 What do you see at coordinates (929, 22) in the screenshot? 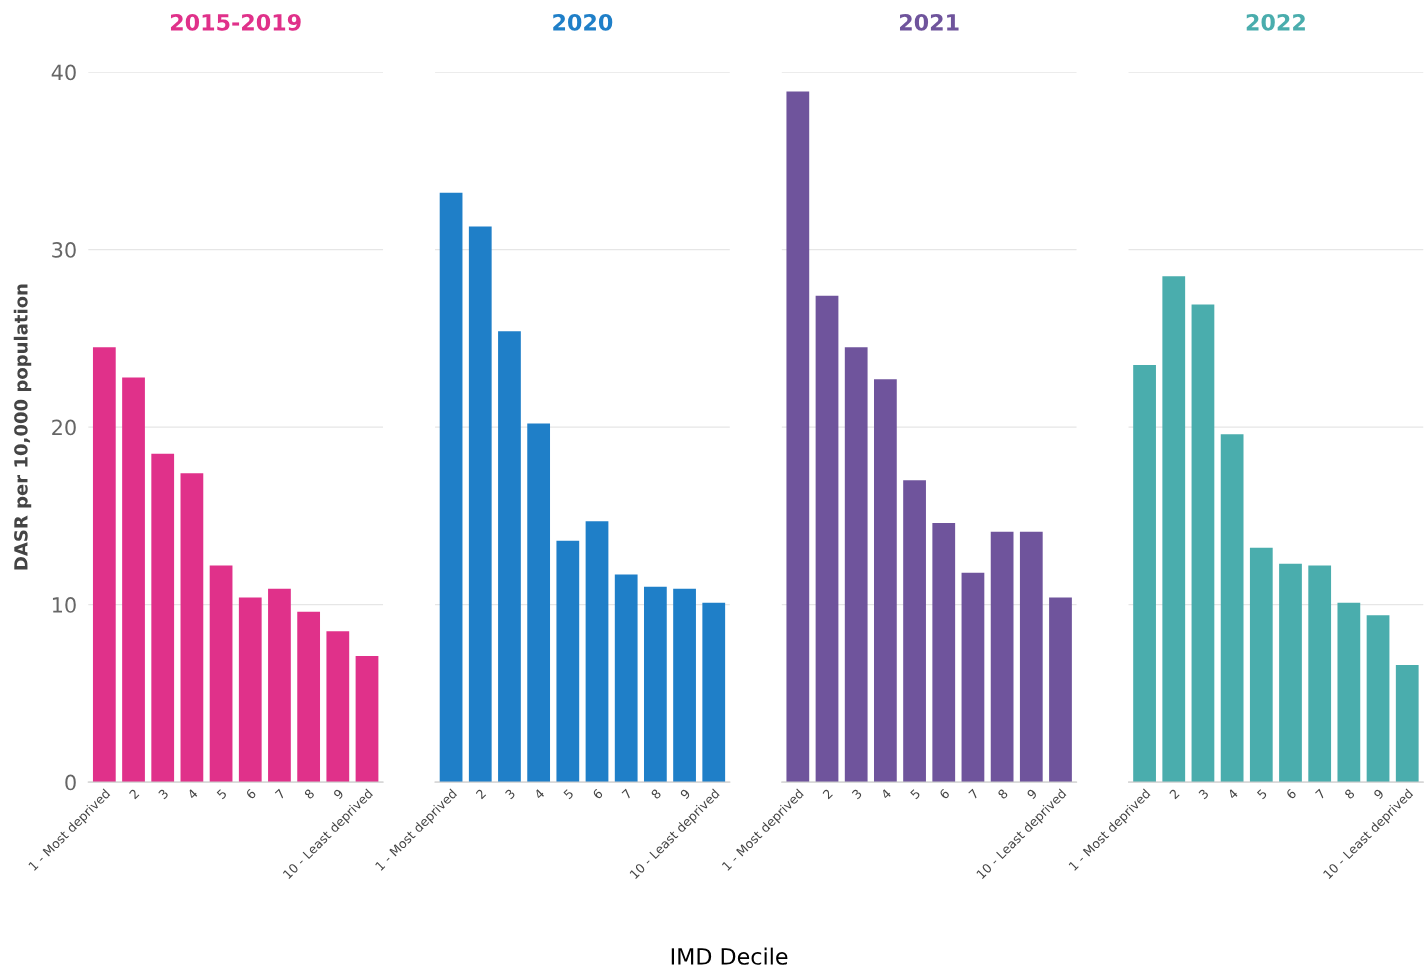
I see `chart-title: 2021` at bounding box center [929, 22].